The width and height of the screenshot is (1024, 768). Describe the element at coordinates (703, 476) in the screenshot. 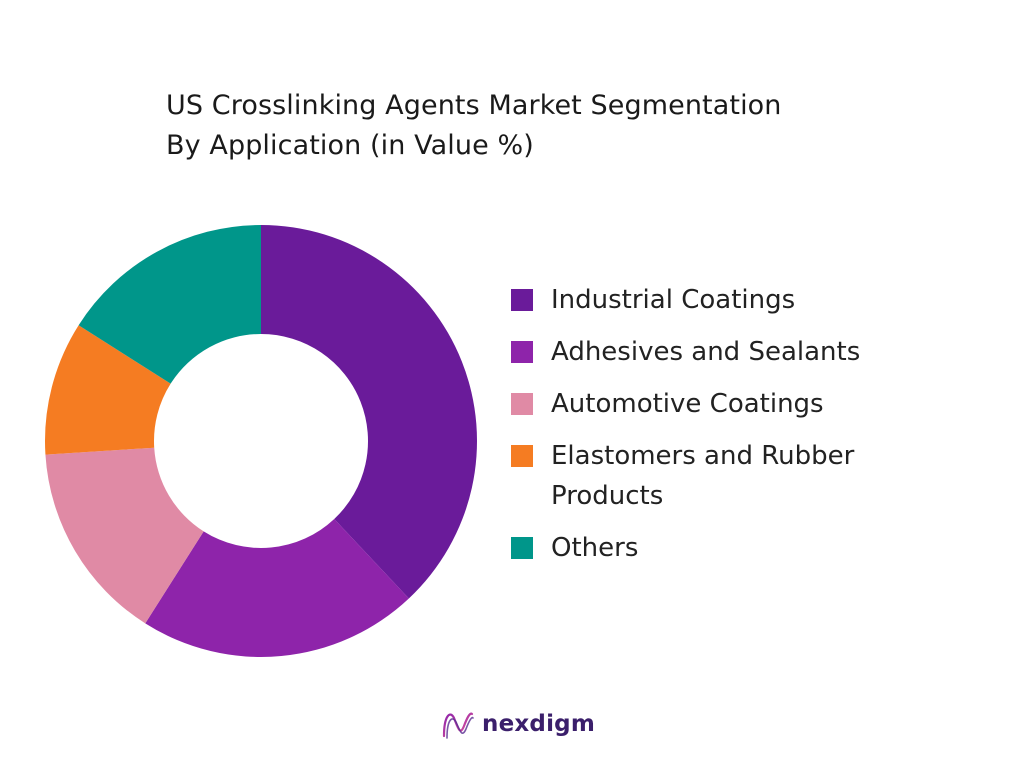

I see `legend-label: Elastomers and Rubber Products` at that location.